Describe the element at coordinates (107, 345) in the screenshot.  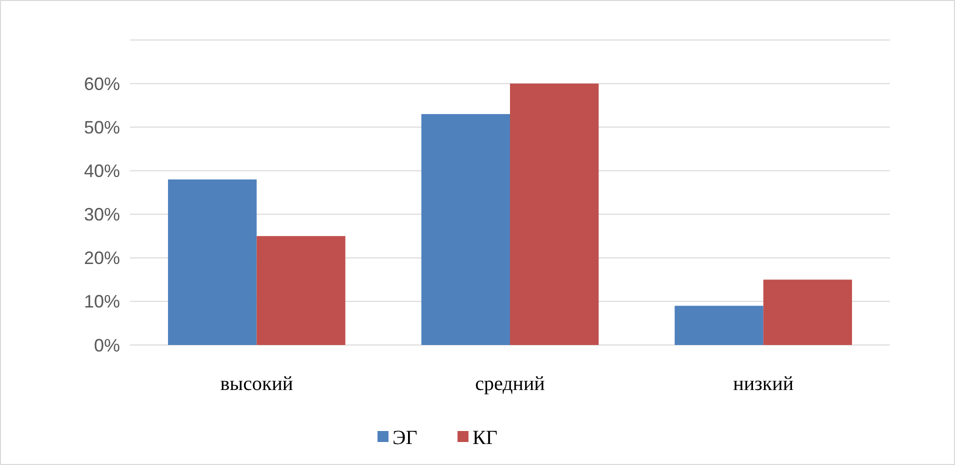
I see `y-tick-label: 0%` at that location.